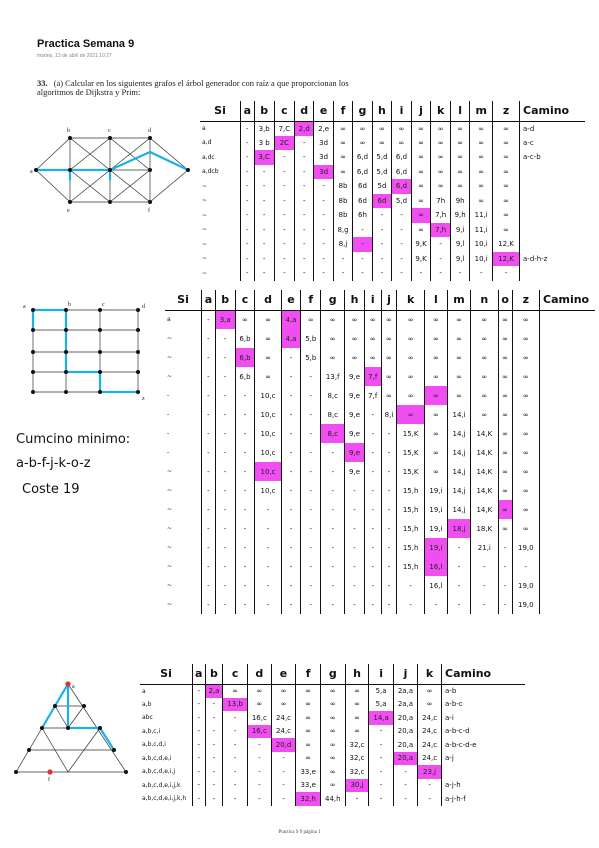  I want to click on table2-header: a, so click(208, 300).